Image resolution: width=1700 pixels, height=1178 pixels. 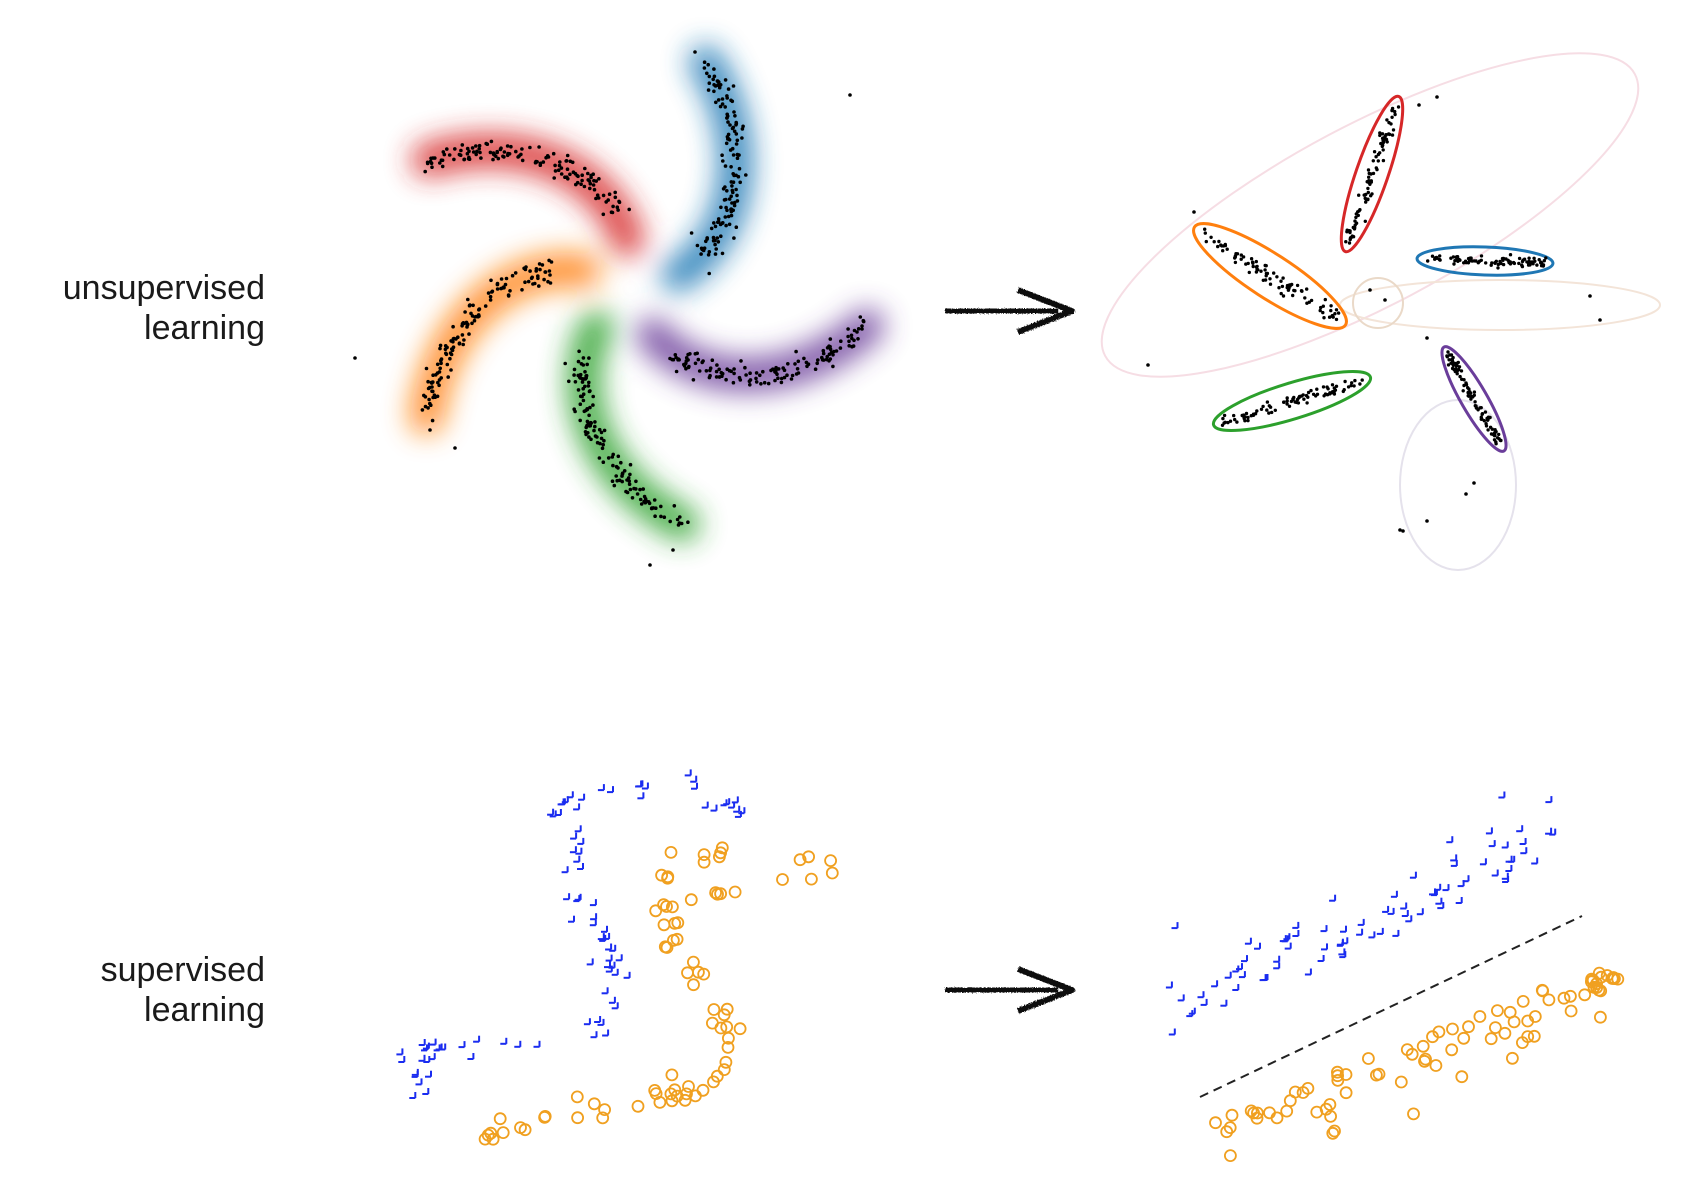 I want to click on cluster-ellipse-green, so click(x=1292, y=401).